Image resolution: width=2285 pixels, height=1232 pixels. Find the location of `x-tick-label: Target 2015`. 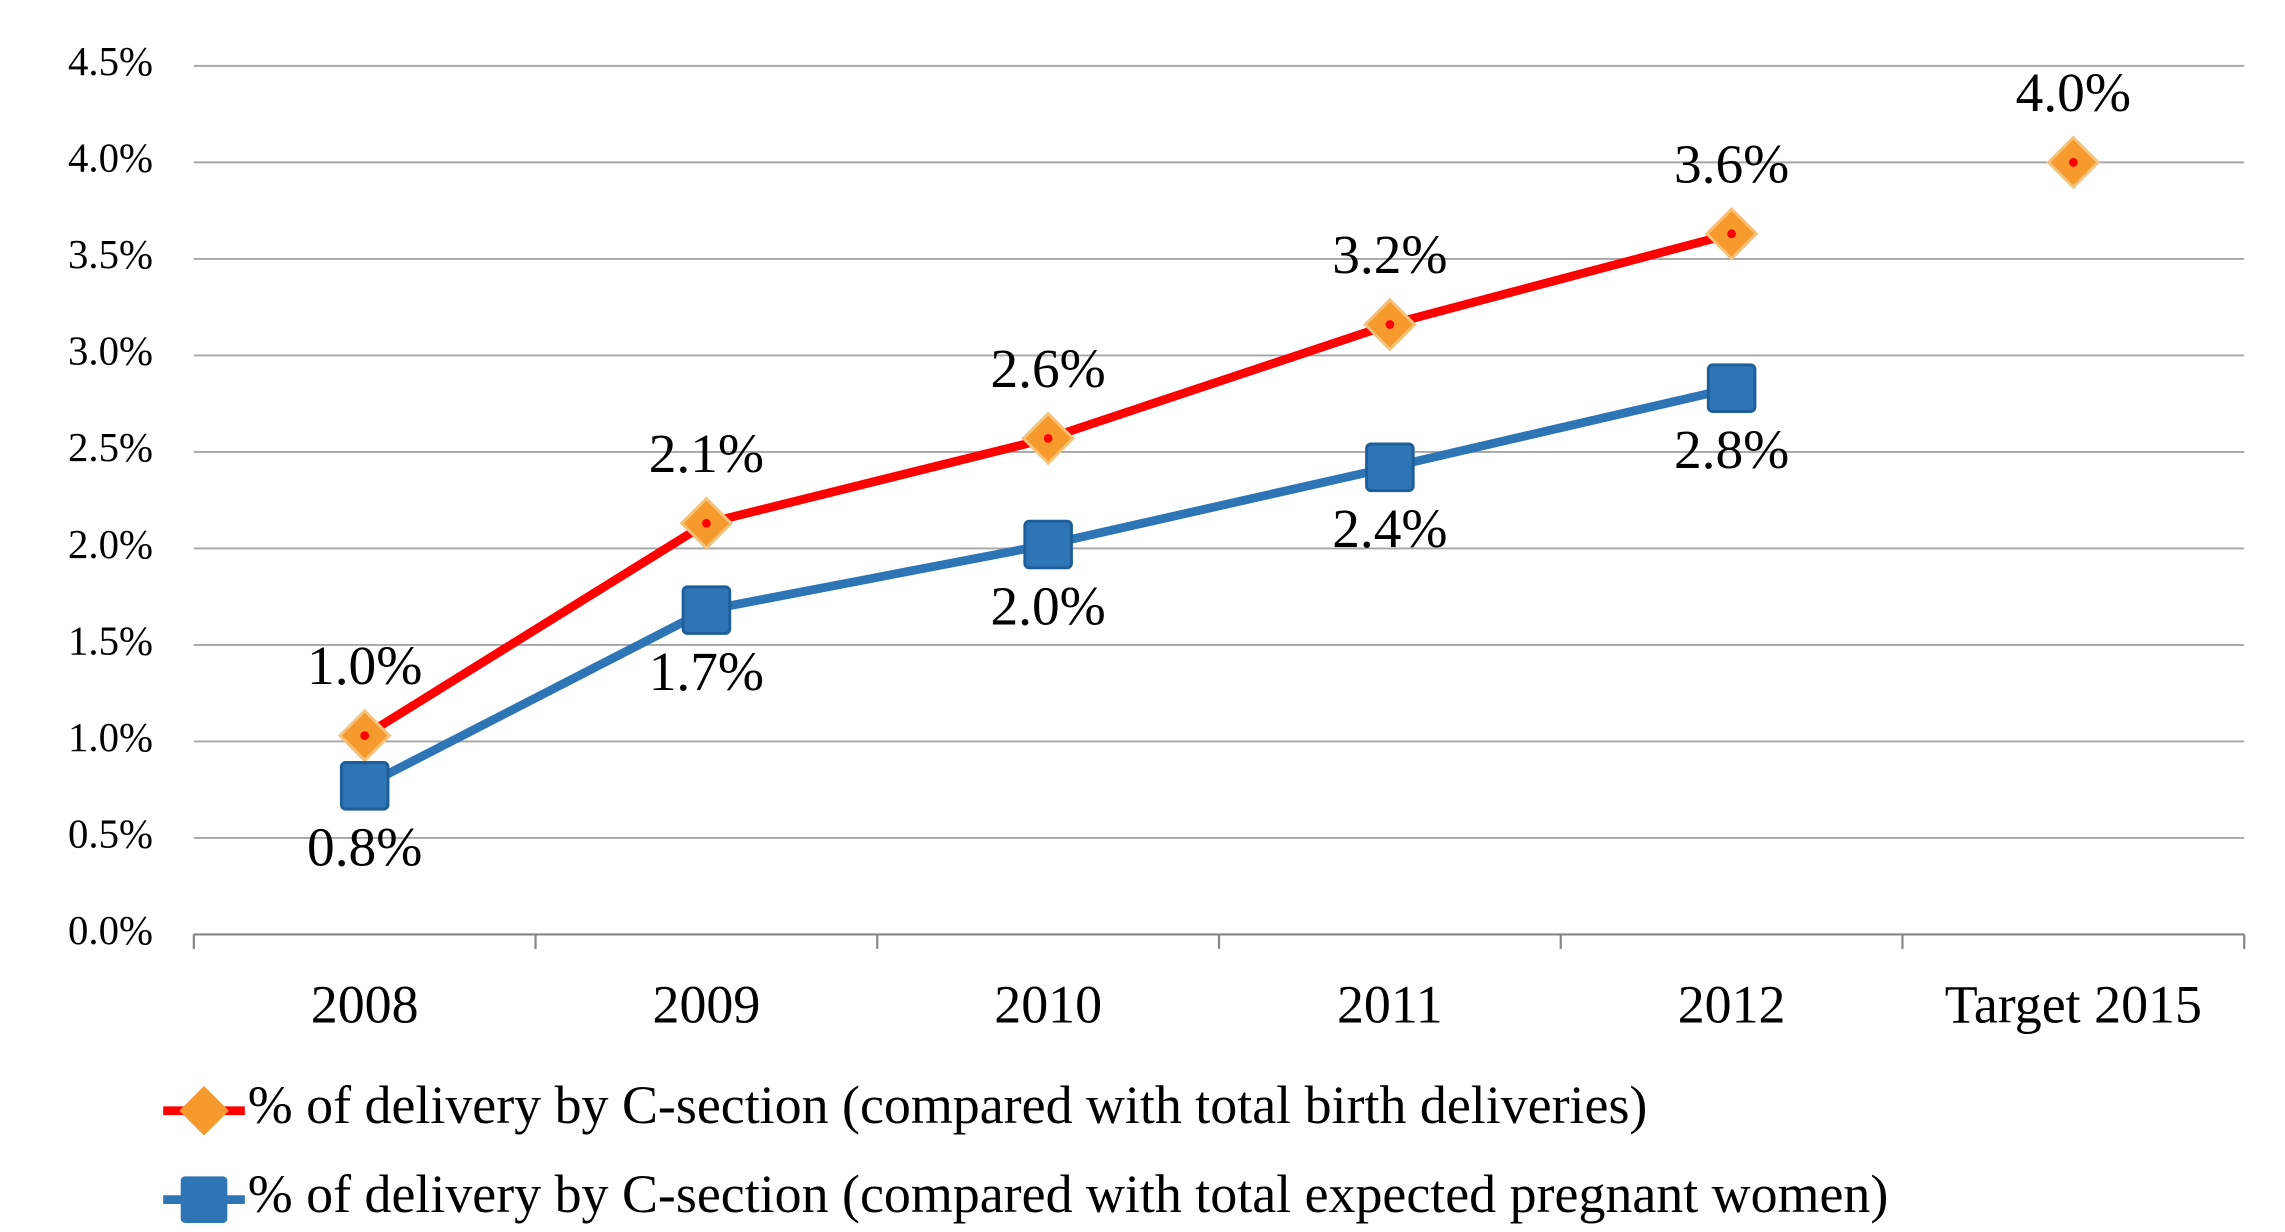

x-tick-label: Target 2015 is located at coordinates (2073, 1005).